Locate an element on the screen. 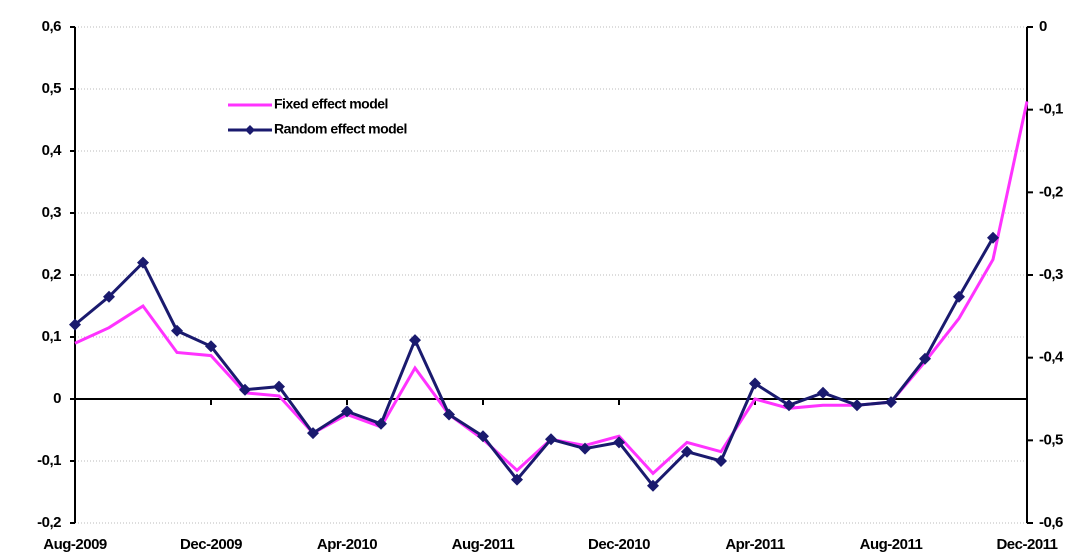  x-tick-label: Apr-2011 is located at coordinates (755, 544).